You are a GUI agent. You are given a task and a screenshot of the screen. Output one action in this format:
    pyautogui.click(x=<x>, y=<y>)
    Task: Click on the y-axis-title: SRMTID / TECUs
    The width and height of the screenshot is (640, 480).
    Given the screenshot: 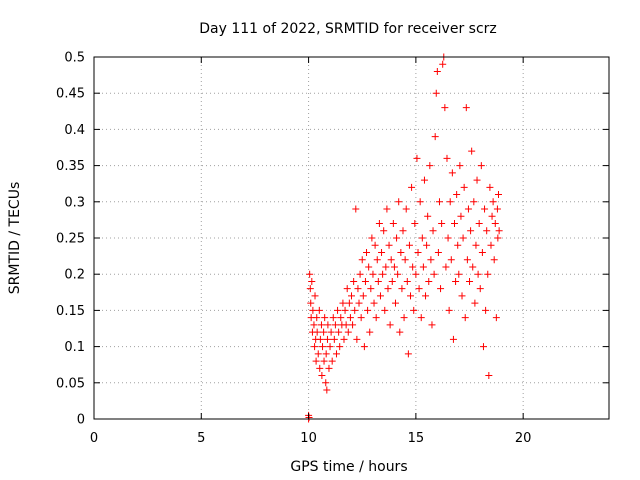 What is the action you would take?
    pyautogui.click(x=15, y=238)
    